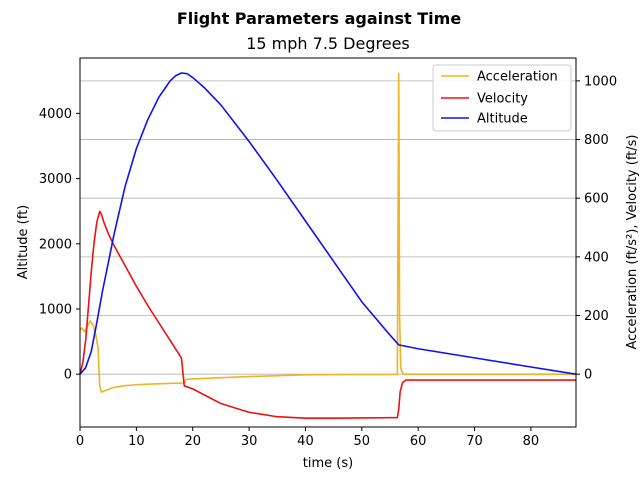  What do you see at coordinates (600, 81) in the screenshot?
I see `y-right-tick-label: 1000` at bounding box center [600, 81].